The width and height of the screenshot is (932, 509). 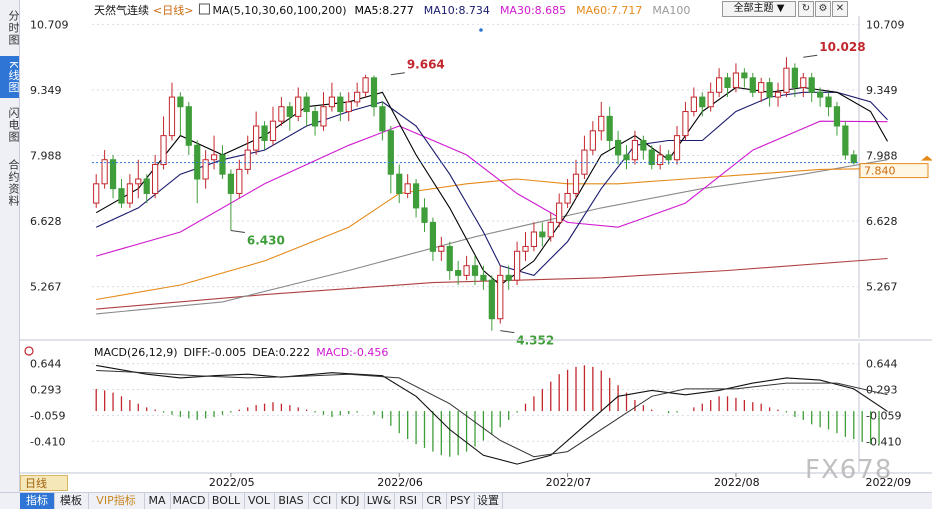 What do you see at coordinates (237, 232) in the screenshot?
I see `annotation-leader` at bounding box center [237, 232].